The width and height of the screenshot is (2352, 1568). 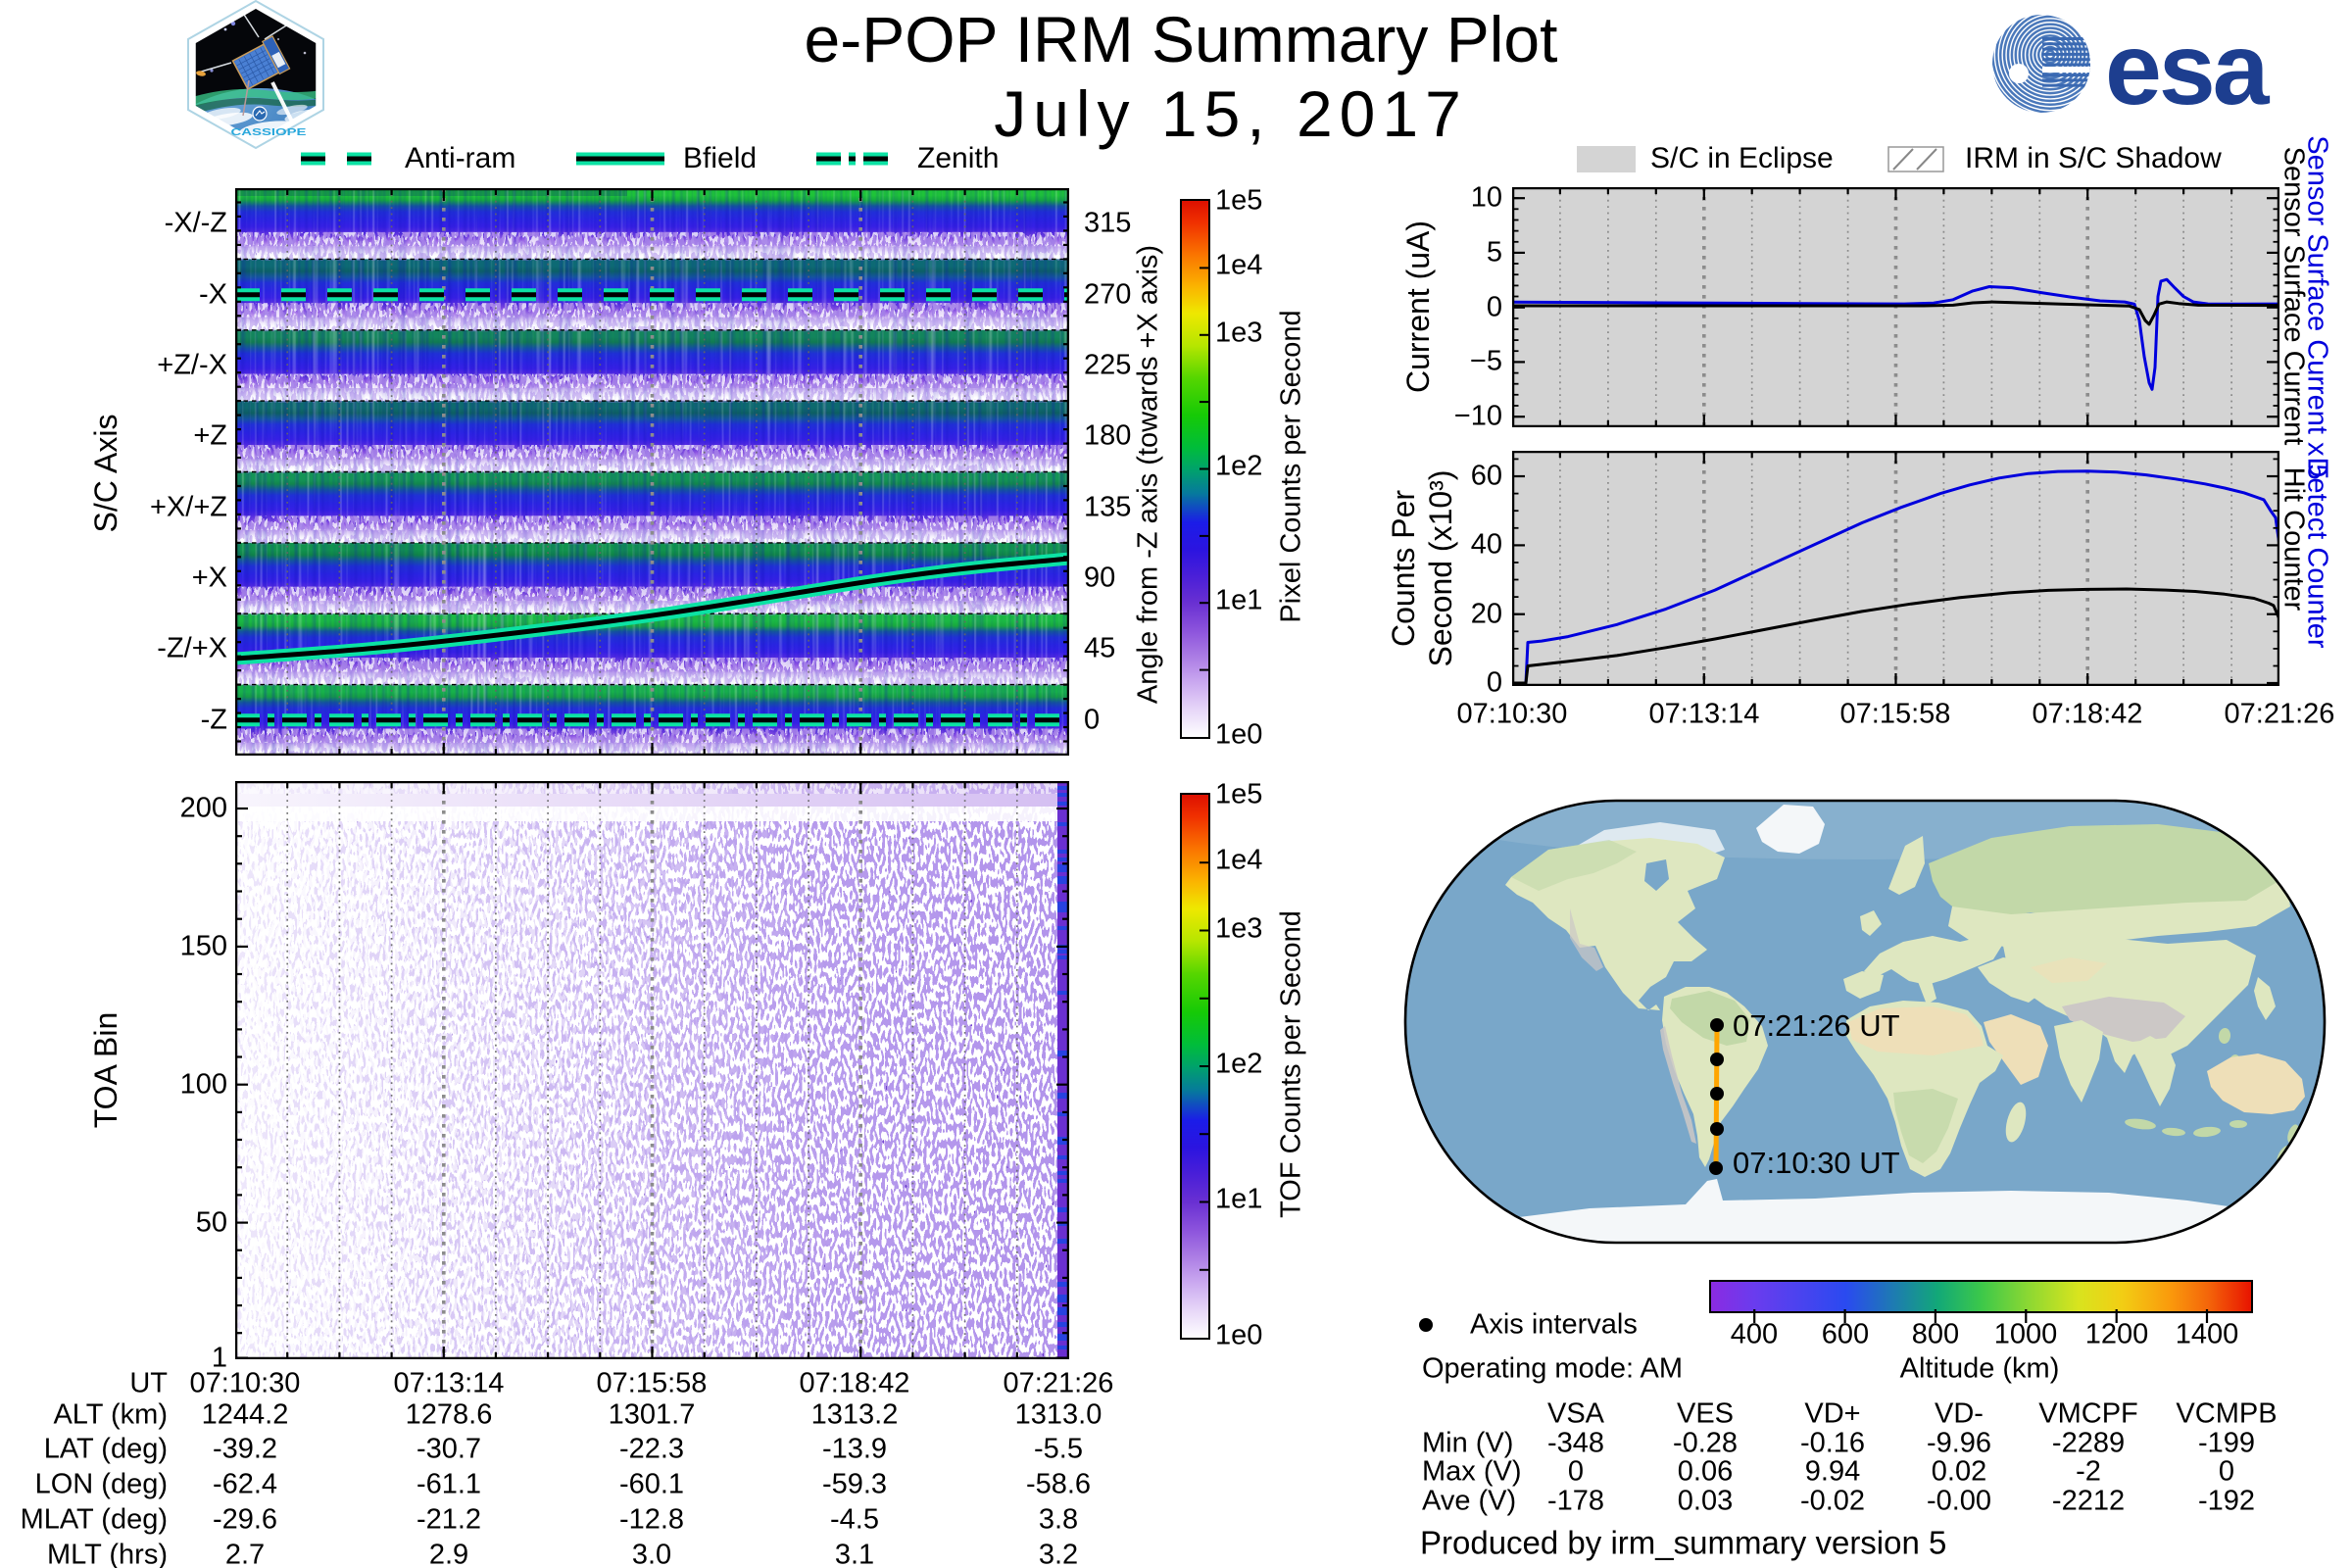 What do you see at coordinates (1816, 1163) in the screenshot?
I see `svg-text: 07:10:30 UT` at bounding box center [1816, 1163].